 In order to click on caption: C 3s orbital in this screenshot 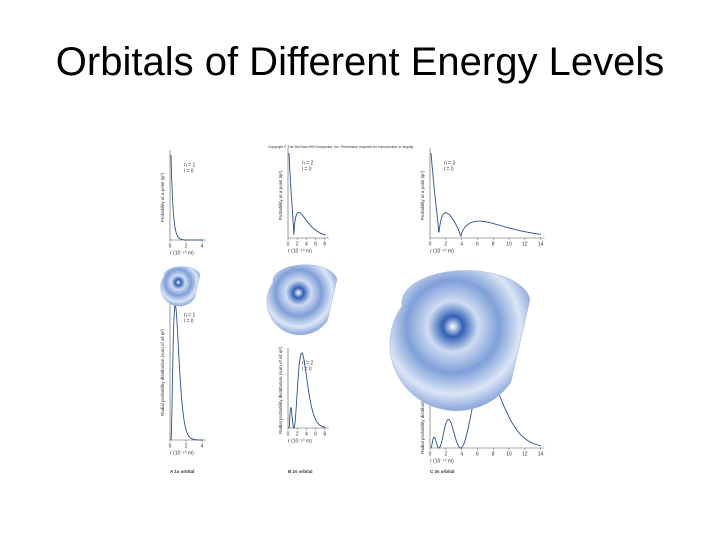, I will do `click(442, 471)`.